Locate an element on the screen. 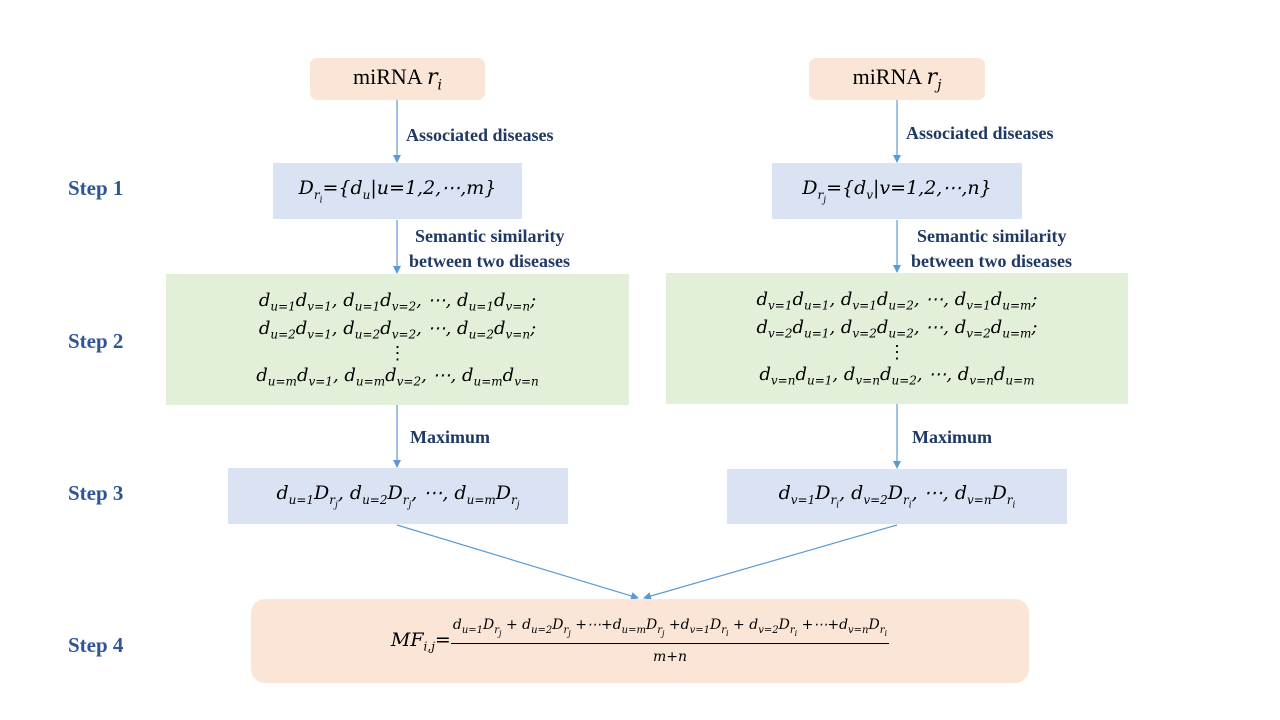  max-scores-left-box: du=1Drj, du=2Drj, ⋯, du=mDrj is located at coordinates (398, 496).